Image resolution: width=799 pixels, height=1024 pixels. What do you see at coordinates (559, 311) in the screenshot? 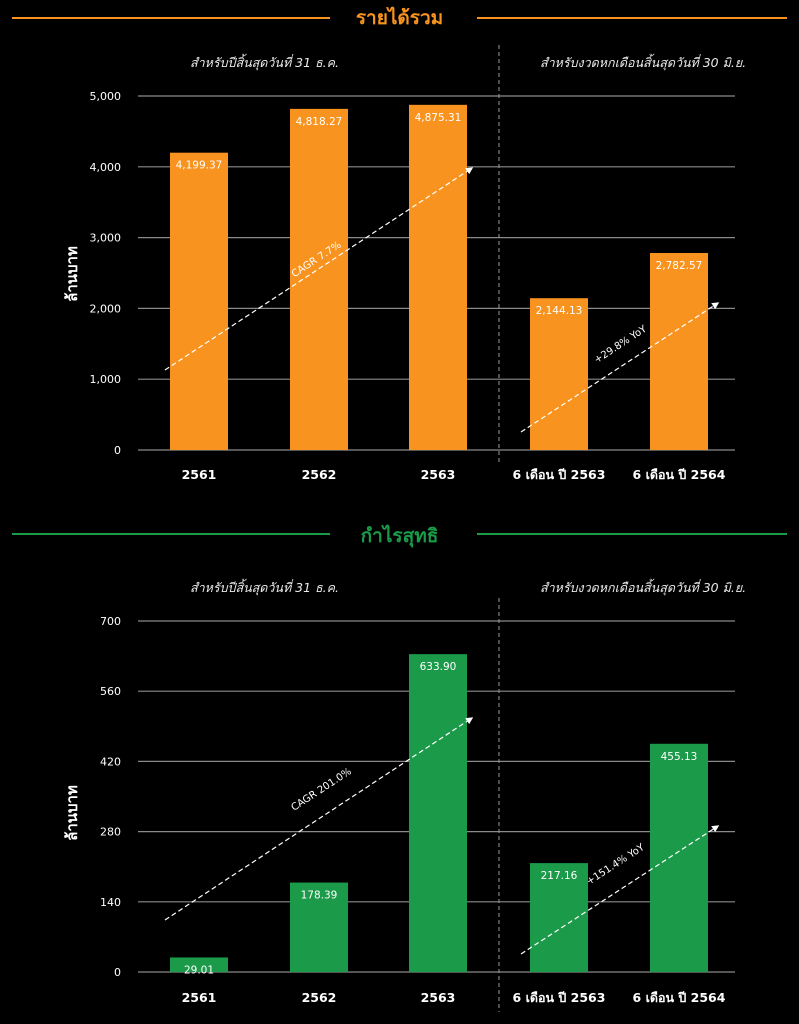
I see `data-label: 2,144.13` at bounding box center [559, 311].